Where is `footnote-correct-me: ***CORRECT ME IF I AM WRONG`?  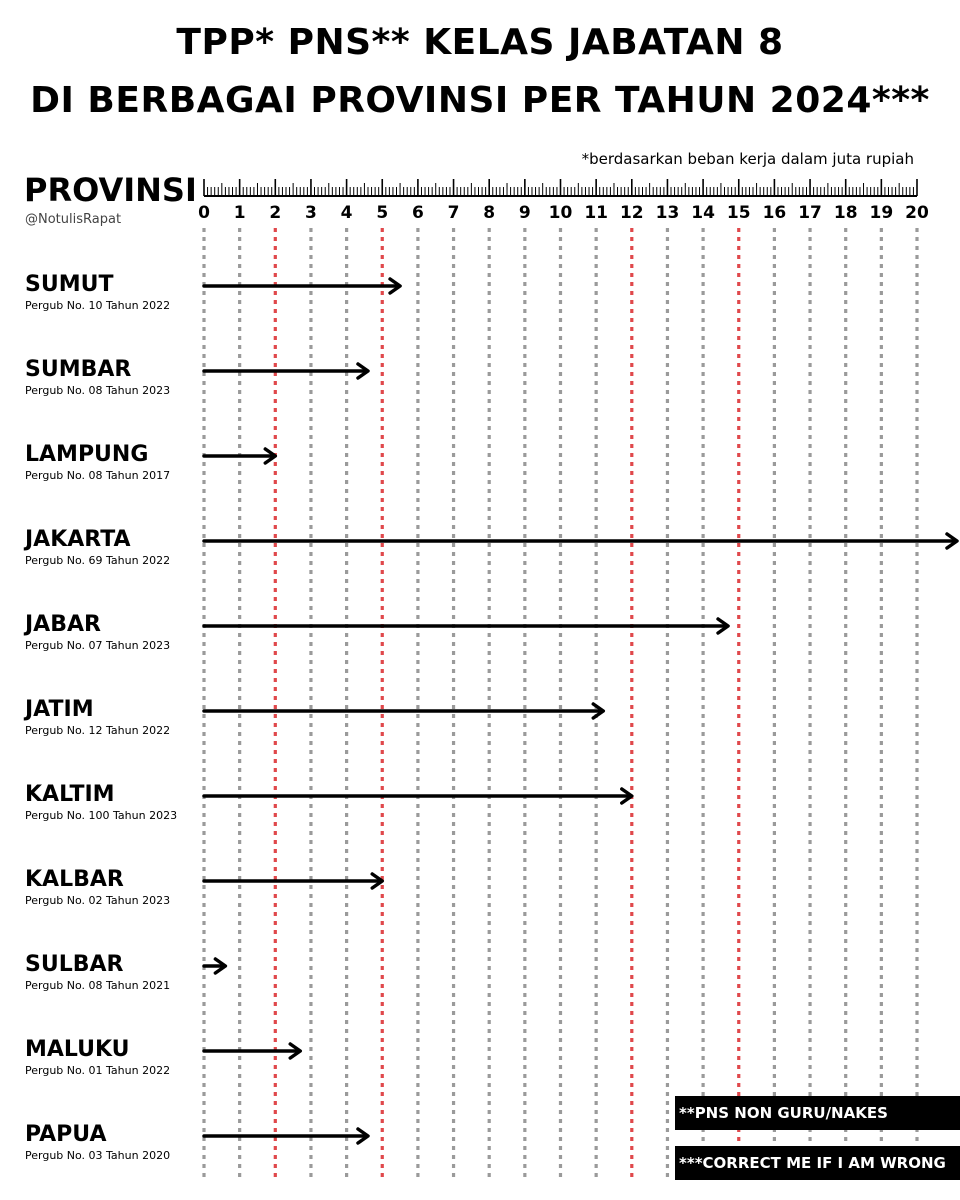 footnote-correct-me: ***CORRECT ME IF I AM WRONG is located at coordinates (817, 1163).